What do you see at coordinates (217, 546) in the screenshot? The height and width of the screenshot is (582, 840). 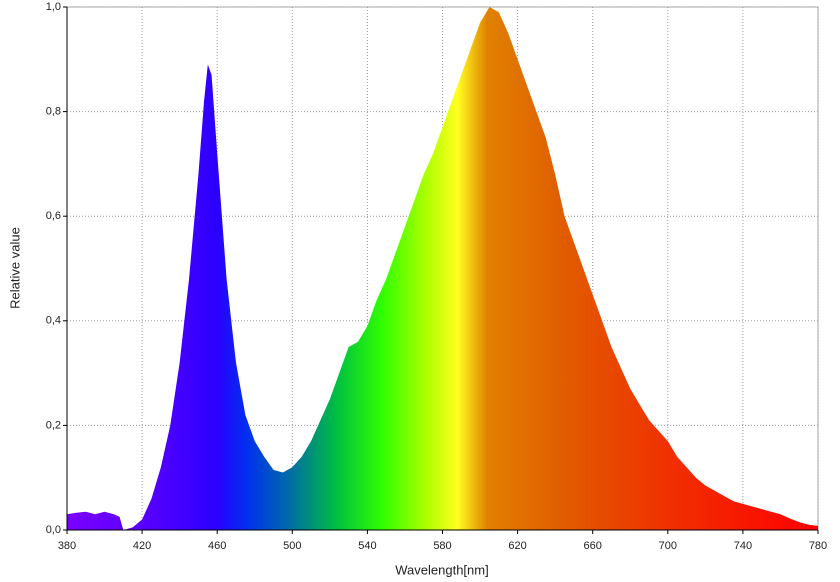 I see `x-tick-label: 460` at bounding box center [217, 546].